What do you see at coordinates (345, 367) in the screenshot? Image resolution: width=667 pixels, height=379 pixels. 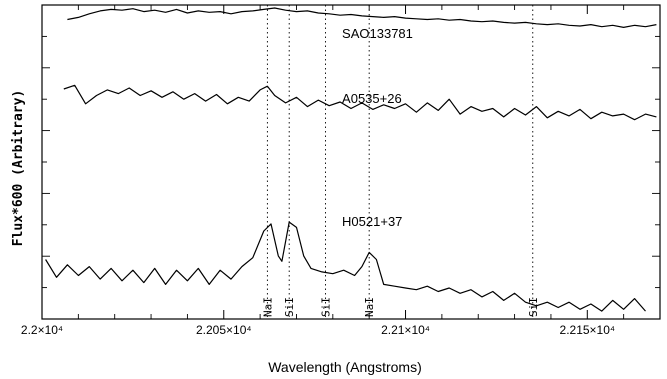 I see `x-axis-label: Wavelength (Angstroms)` at bounding box center [345, 367].